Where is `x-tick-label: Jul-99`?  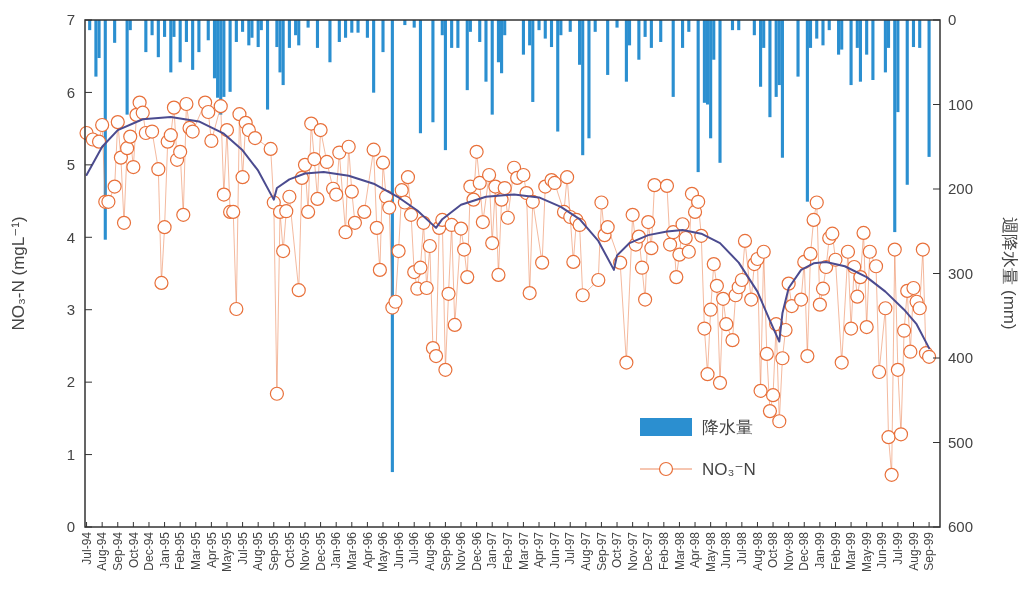 x-tick-label: Jul-99 is located at coordinates (898, 548).